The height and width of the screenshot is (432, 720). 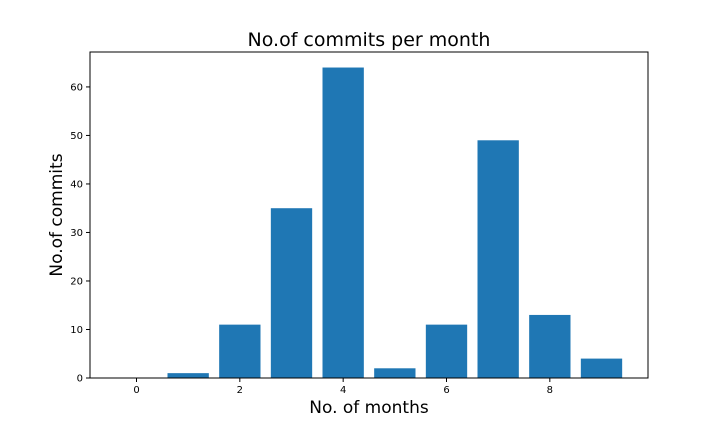 What do you see at coordinates (136, 390) in the screenshot?
I see `x-tick-label: 0` at bounding box center [136, 390].